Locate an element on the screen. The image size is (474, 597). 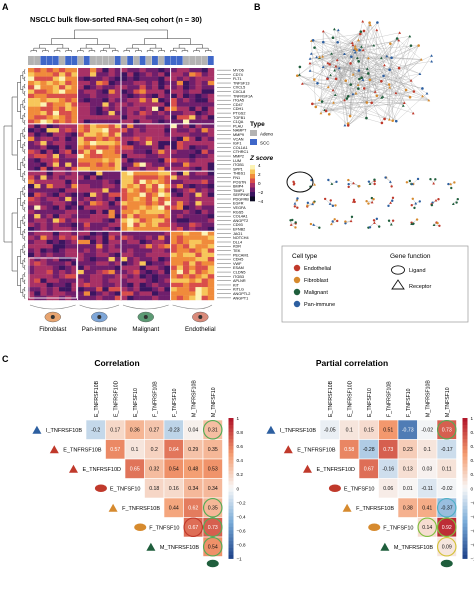
zscore-tick: 4 is located at coordinates (259, 165).